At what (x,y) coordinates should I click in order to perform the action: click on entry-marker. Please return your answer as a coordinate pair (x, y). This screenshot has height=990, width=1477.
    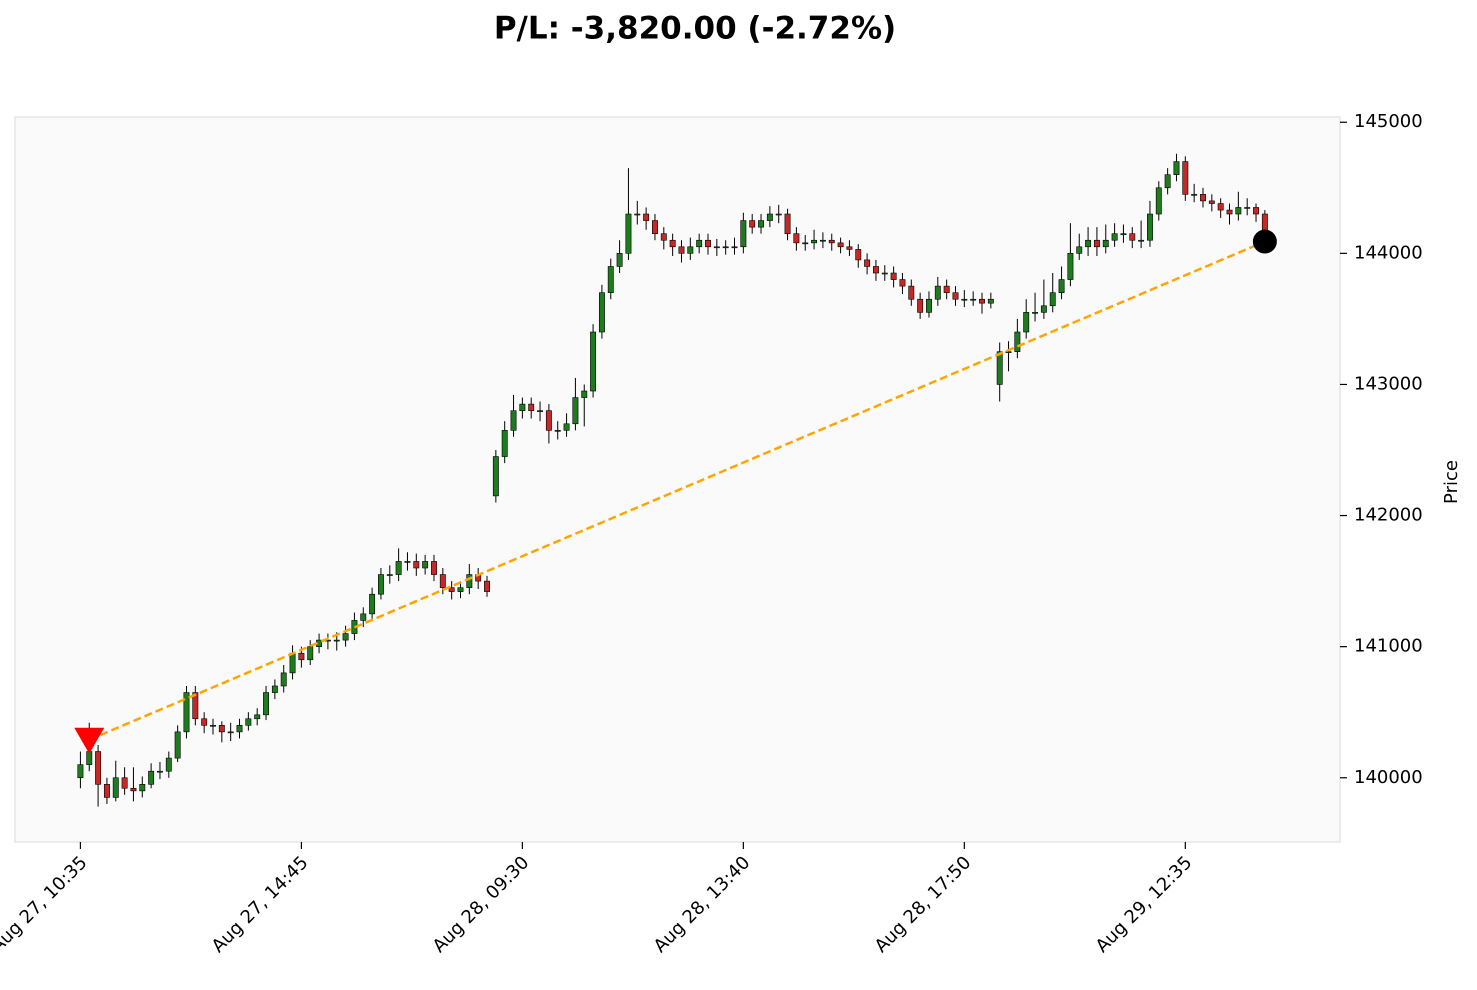
    Looking at the image, I should click on (89, 740).